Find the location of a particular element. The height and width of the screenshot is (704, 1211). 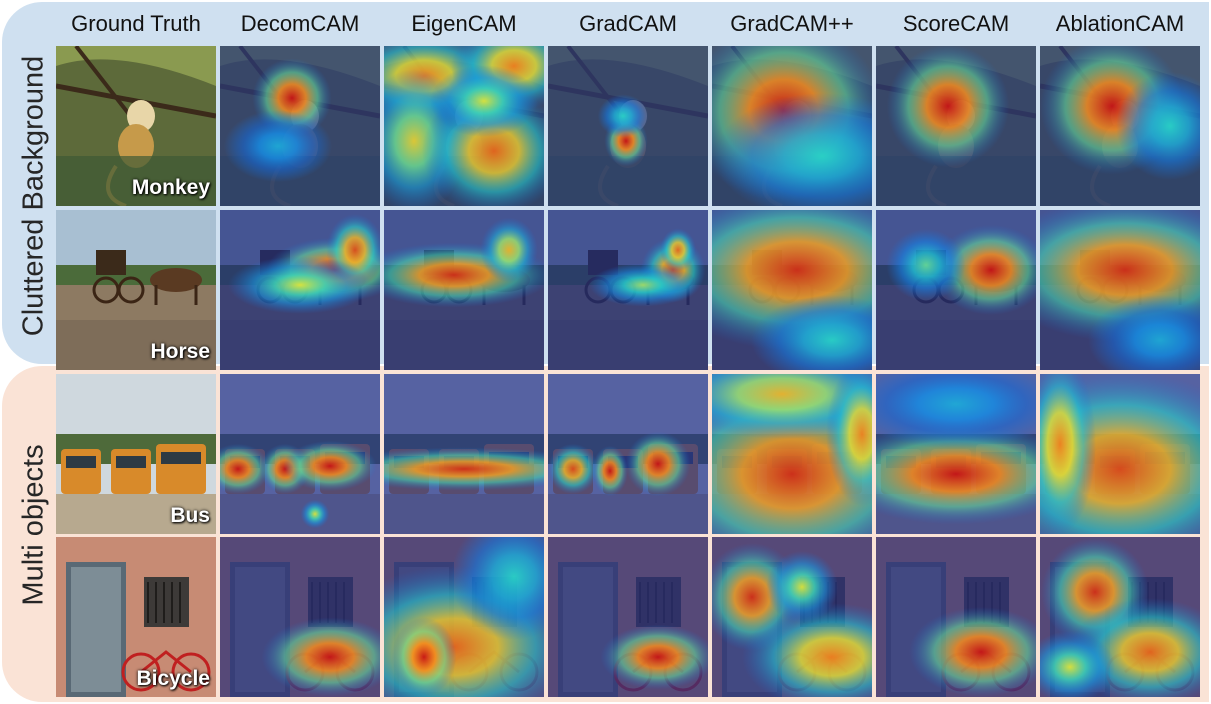

heatmap-decomcam-bus is located at coordinates (300, 454).